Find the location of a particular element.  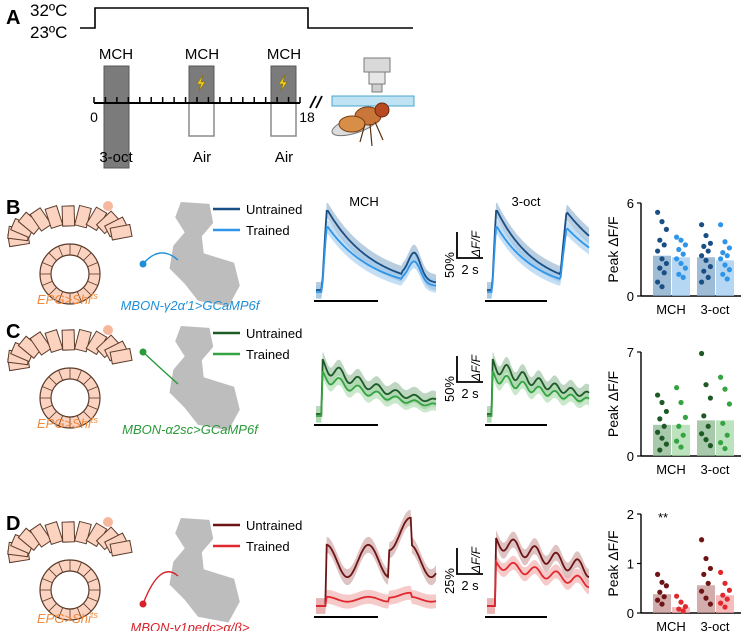

odor-block-conditioning is located at coordinates (116, 117).